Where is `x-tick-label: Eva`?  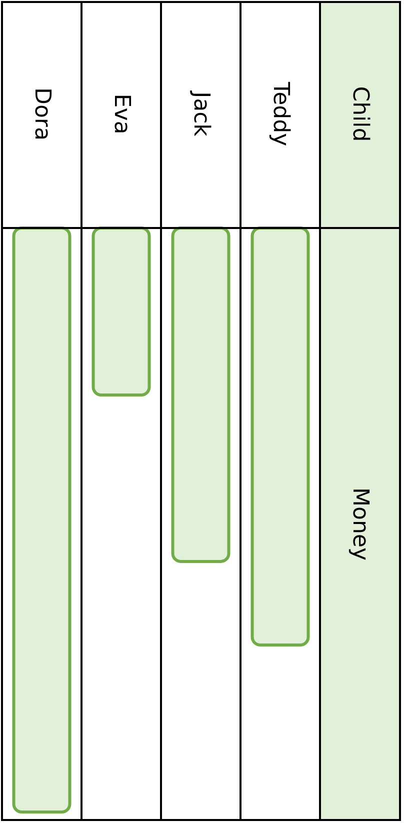
x-tick-label: Eva is located at coordinates (121, 114).